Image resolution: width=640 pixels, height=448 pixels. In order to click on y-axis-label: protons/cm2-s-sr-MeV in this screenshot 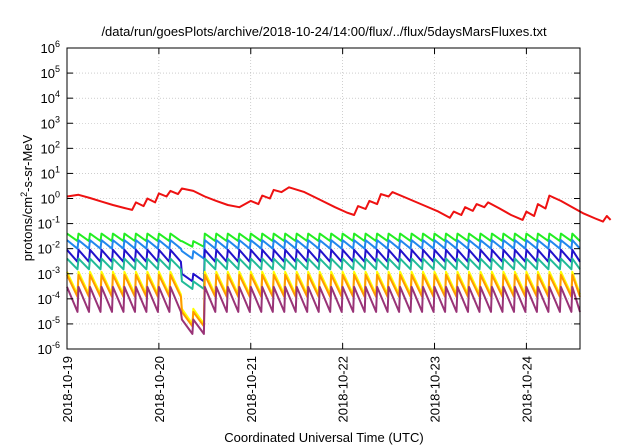, I will do `click(27, 197)`.